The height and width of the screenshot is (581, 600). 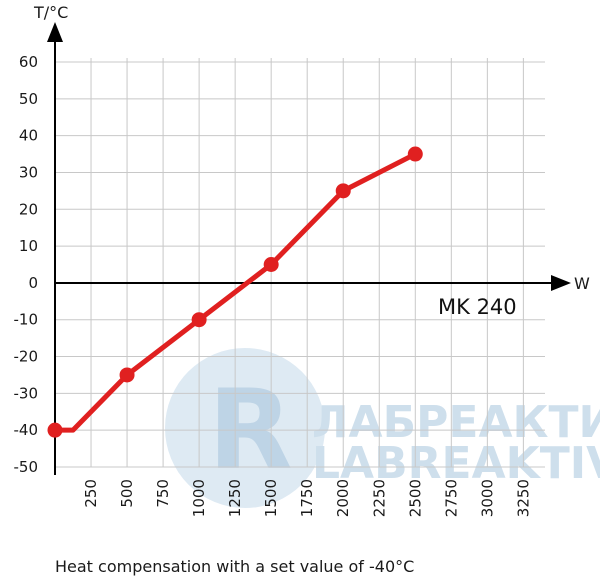 I want to click on y-tick-label: -50, so click(x=26, y=467).